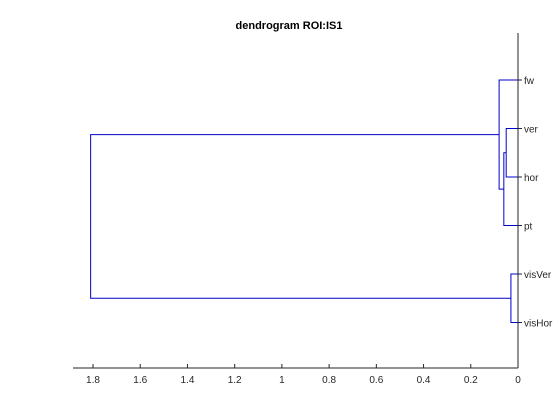  I want to click on leaf-label-fw: fw, so click(529, 81).